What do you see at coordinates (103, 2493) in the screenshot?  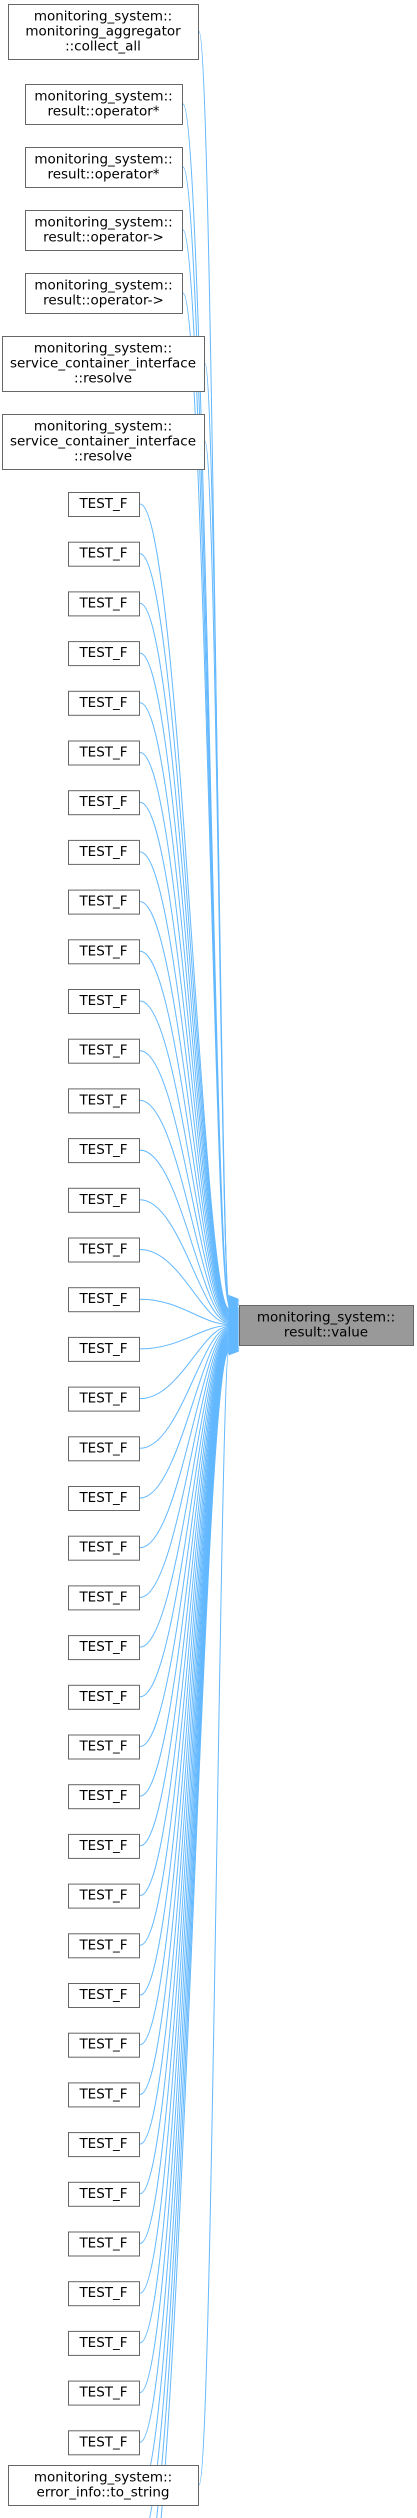 I see `caller-node-label: error_info::to_string` at bounding box center [103, 2493].